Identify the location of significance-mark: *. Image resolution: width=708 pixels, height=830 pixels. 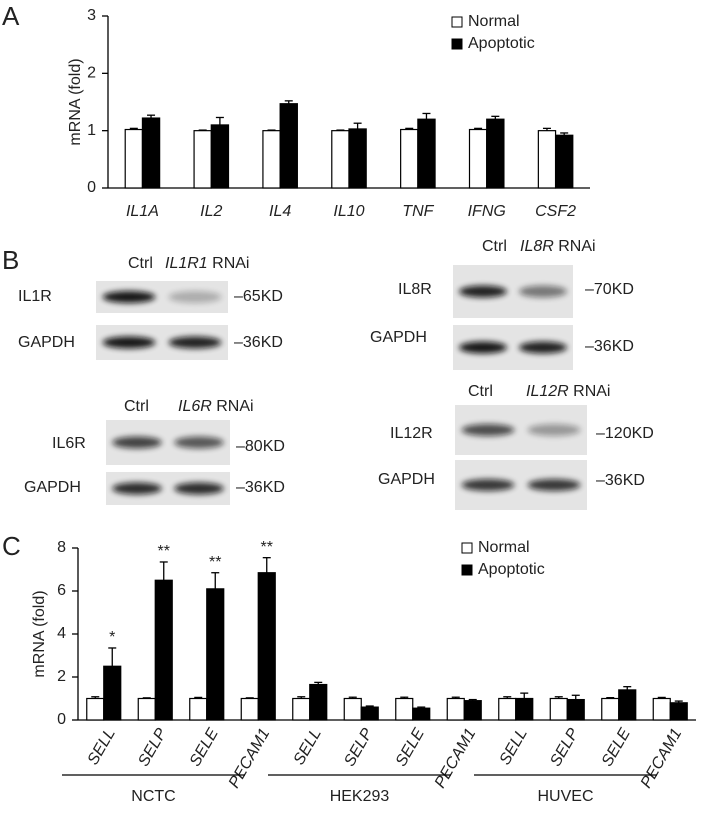
(112, 637).